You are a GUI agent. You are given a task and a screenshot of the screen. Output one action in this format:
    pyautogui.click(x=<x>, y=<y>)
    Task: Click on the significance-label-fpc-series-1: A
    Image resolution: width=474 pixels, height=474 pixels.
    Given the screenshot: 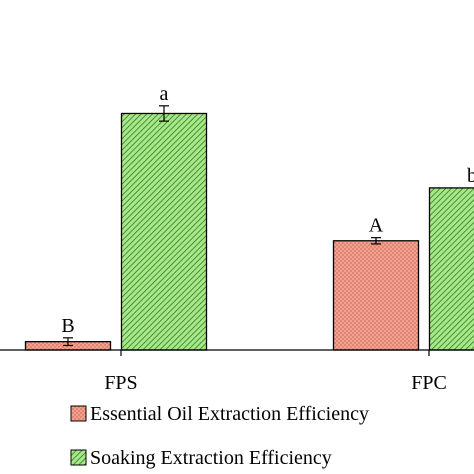 What is the action you would take?
    pyautogui.click(x=376, y=226)
    